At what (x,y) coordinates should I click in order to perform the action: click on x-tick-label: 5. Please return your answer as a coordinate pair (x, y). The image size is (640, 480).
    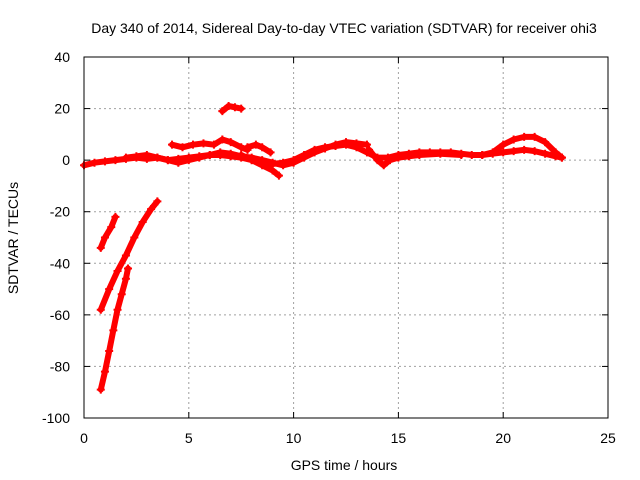
    Looking at the image, I should click on (189, 438).